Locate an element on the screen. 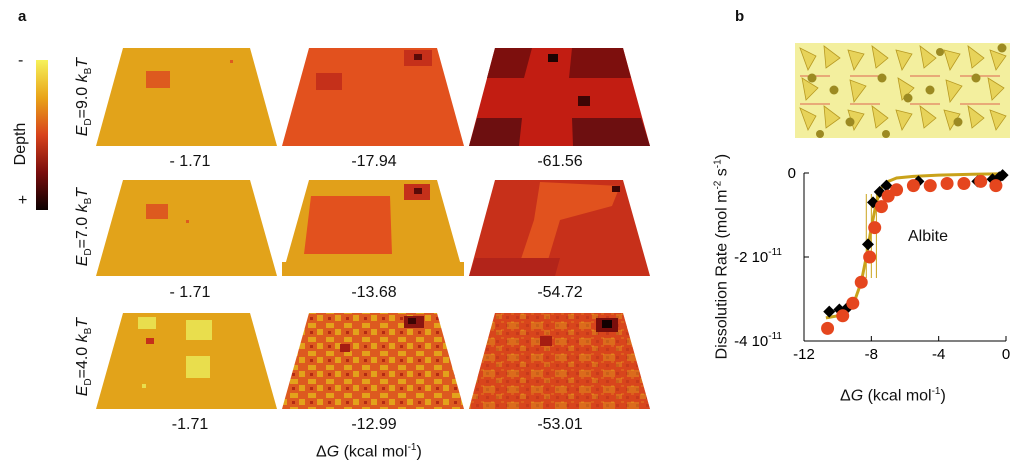  colorbar-bottom-sign: + is located at coordinates (23, 200).